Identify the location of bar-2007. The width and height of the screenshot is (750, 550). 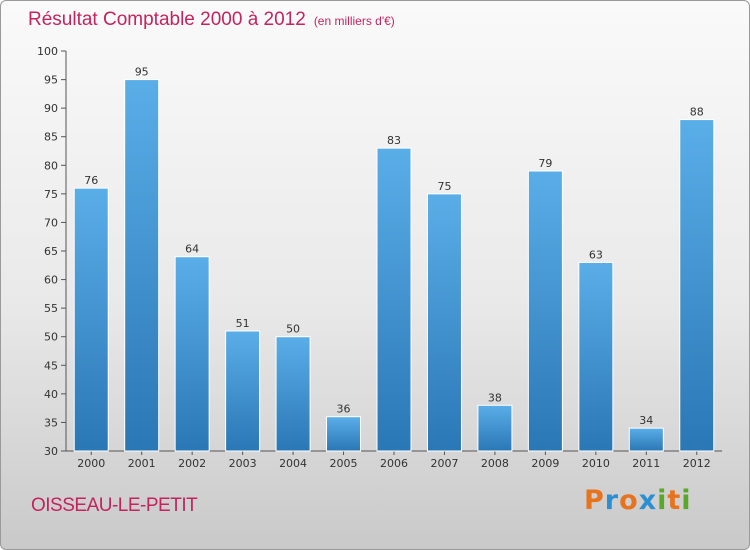
(444, 322).